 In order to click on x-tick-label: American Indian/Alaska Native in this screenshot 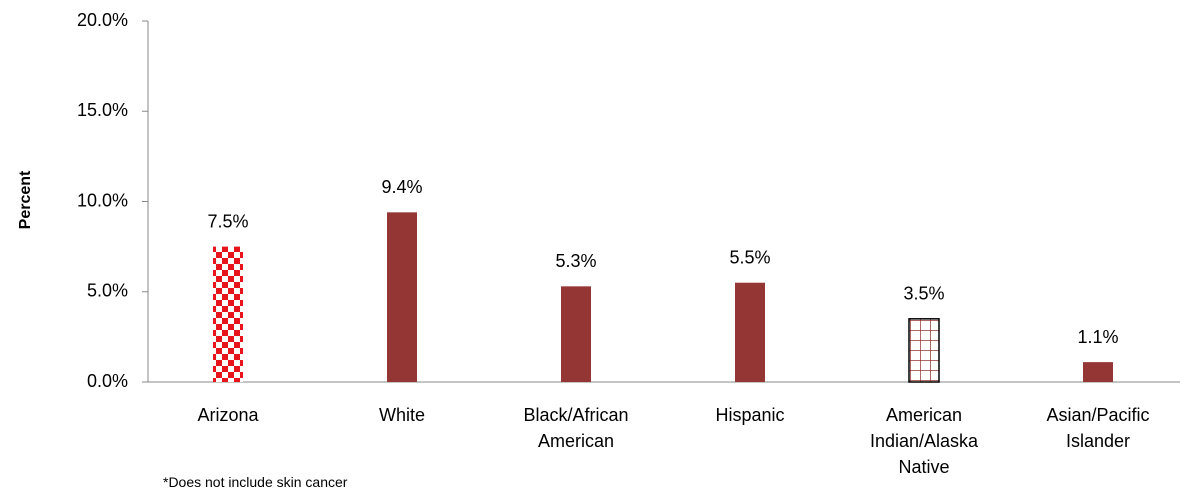, I will do `click(924, 441)`.